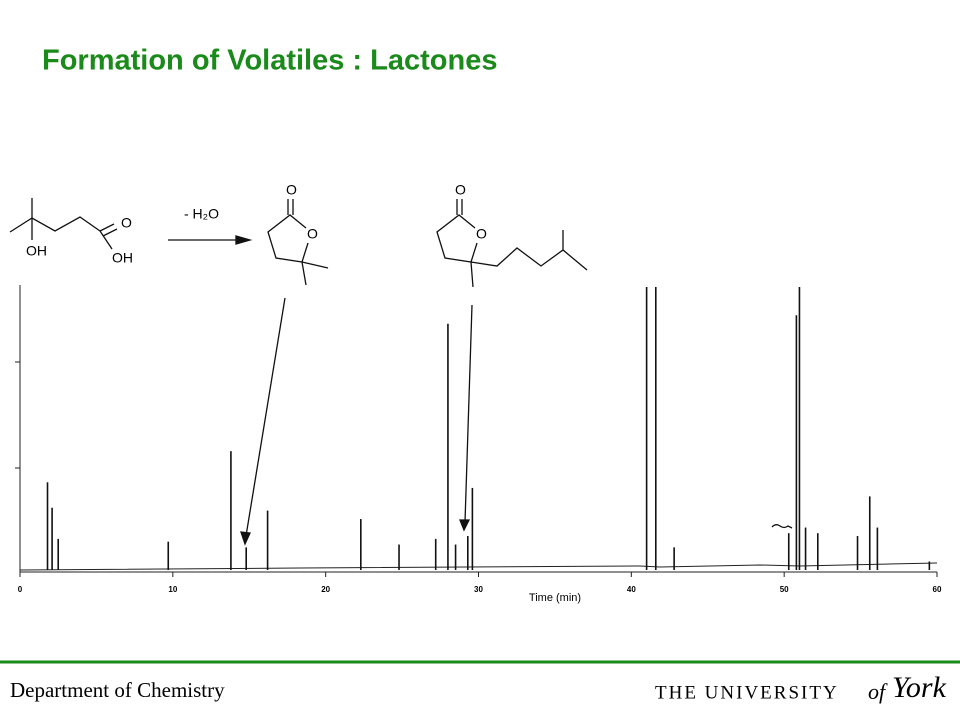  I want to click on university-name: THE UNIVERSITY, so click(747, 692).